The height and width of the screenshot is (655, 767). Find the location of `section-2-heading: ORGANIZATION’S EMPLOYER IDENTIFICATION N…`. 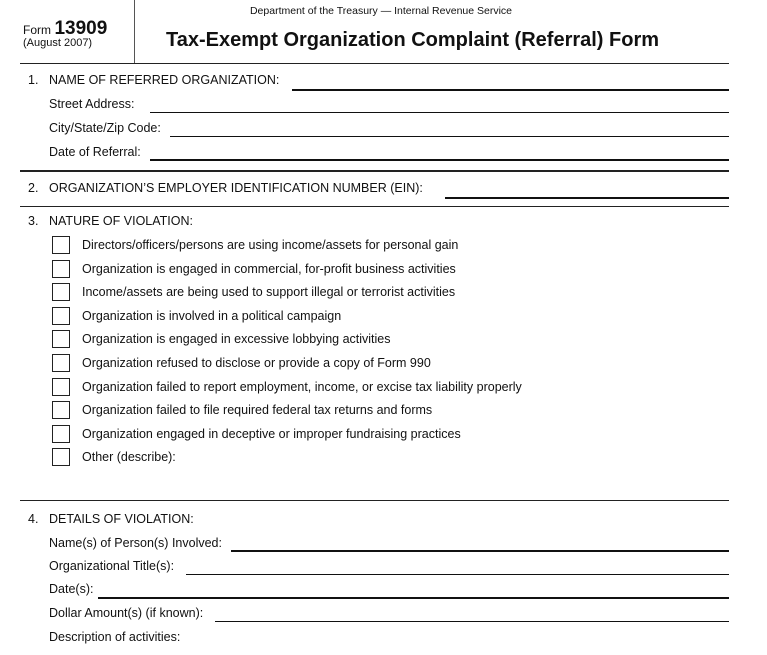

section-2-heading: ORGANIZATION’S EMPLOYER IDENTIFICATION N… is located at coordinates (236, 188).